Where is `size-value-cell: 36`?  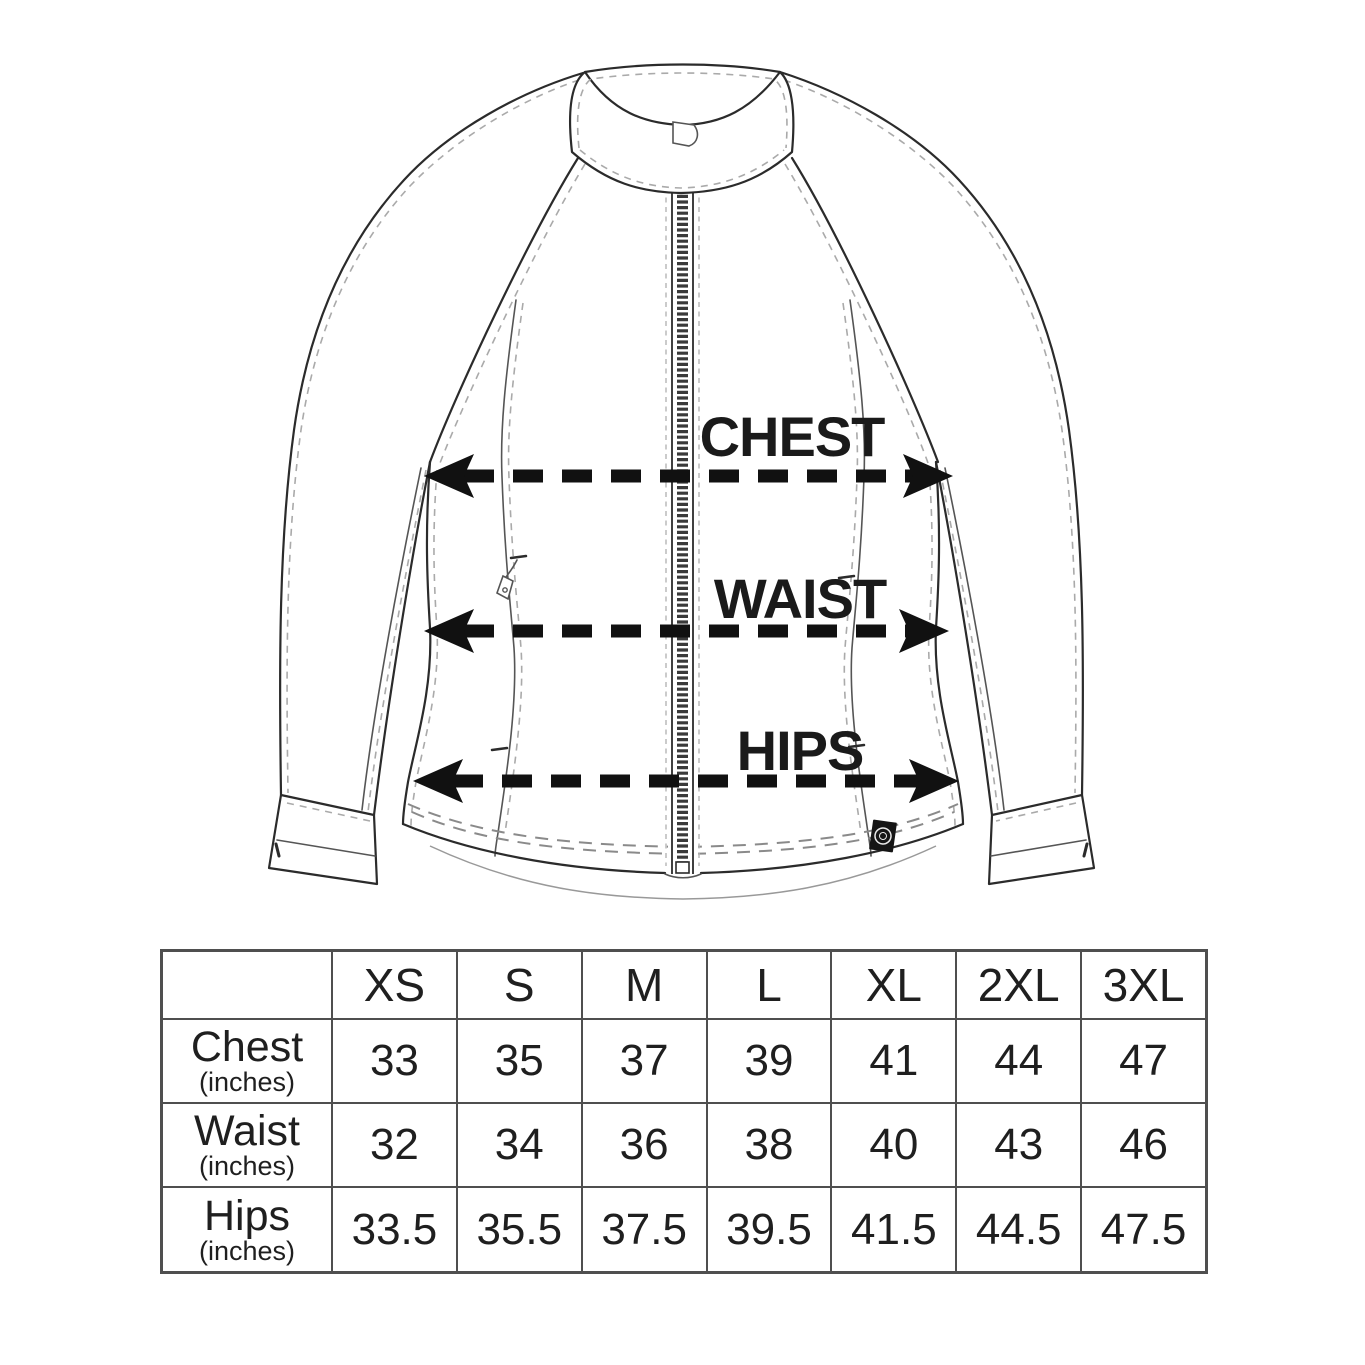 size-value-cell: 36 is located at coordinates (643, 1144).